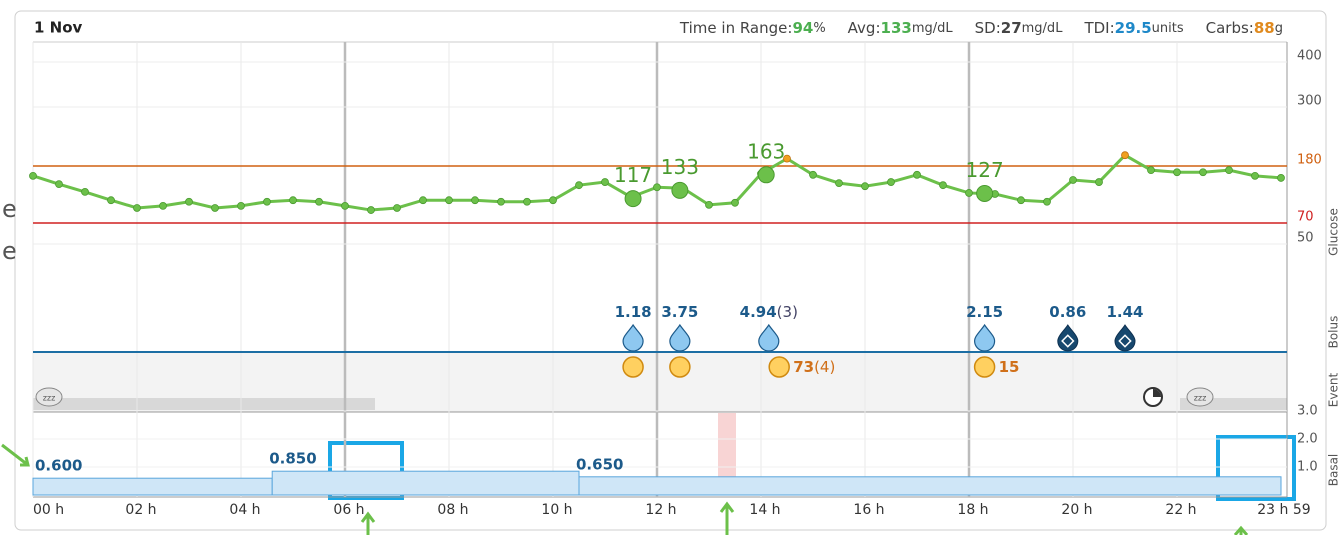 The image size is (1341, 535). I want to click on y-tick-label: 70, so click(1305, 217).